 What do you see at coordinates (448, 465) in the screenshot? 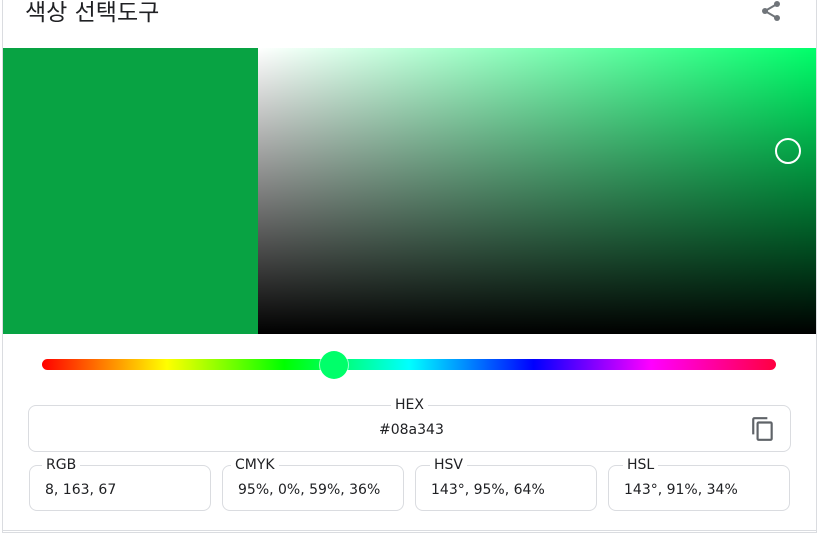
I see `hsv-label: HSV` at bounding box center [448, 465].